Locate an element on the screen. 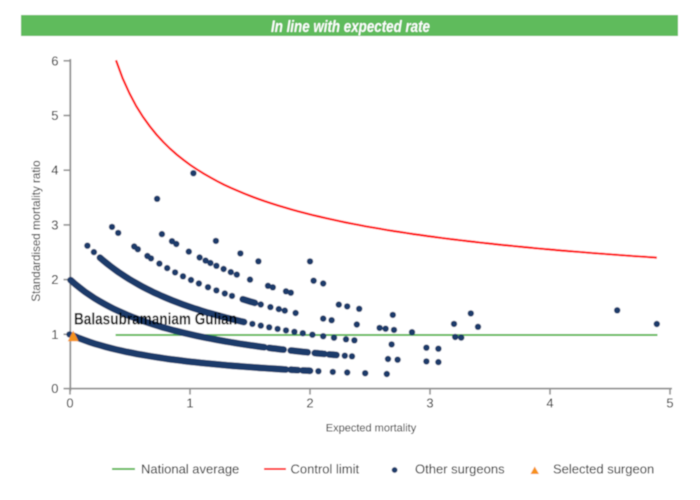 The height and width of the screenshot is (500, 700). svg-text: Control limit is located at coordinates (325, 469).